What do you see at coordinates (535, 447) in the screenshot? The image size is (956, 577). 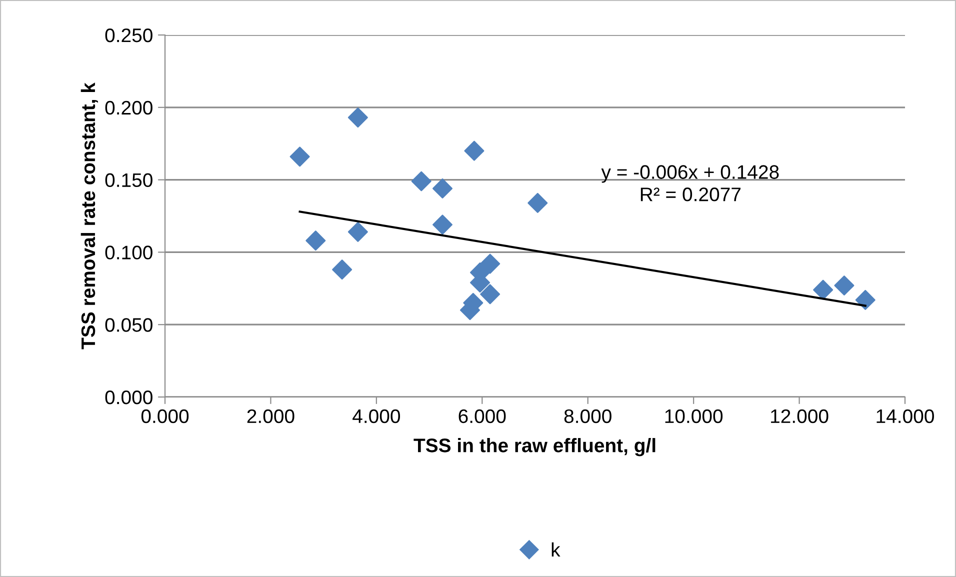 I see `x-axis-title: TSS in the raw effluent, g/l` at bounding box center [535, 447].